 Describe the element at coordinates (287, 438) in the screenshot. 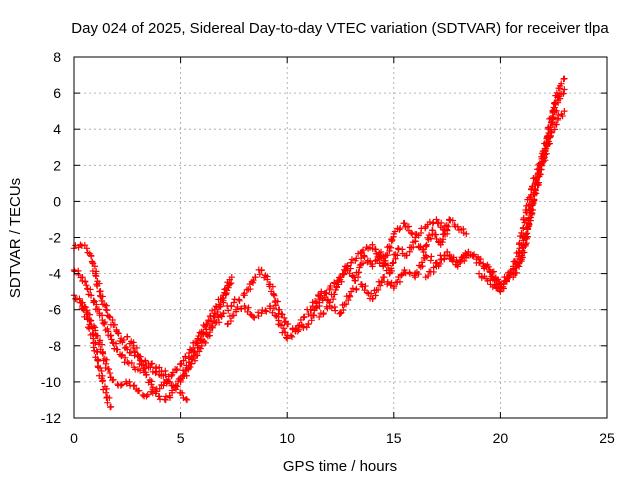

I see `x-tick-label: 10` at that location.